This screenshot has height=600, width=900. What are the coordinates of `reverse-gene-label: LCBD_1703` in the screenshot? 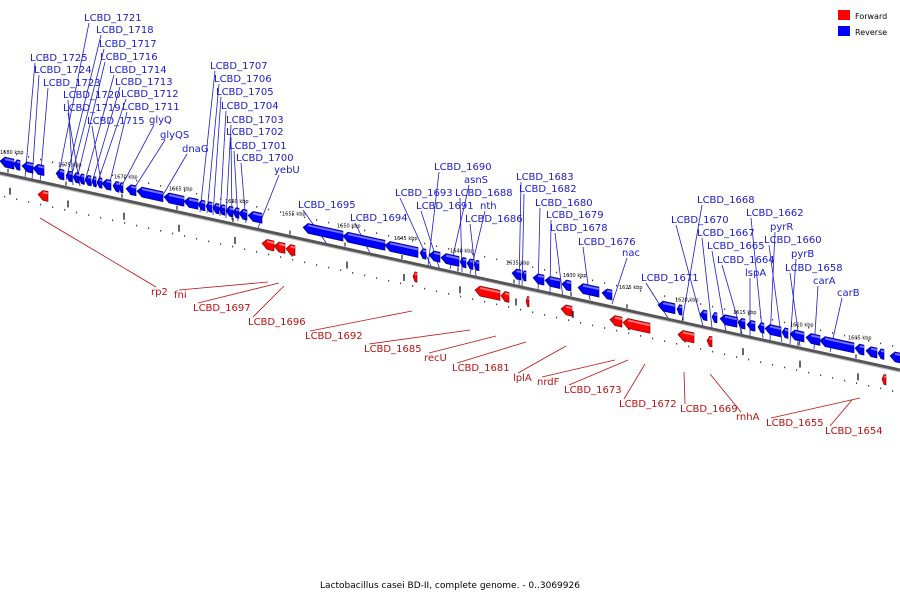 It's located at (255, 120).